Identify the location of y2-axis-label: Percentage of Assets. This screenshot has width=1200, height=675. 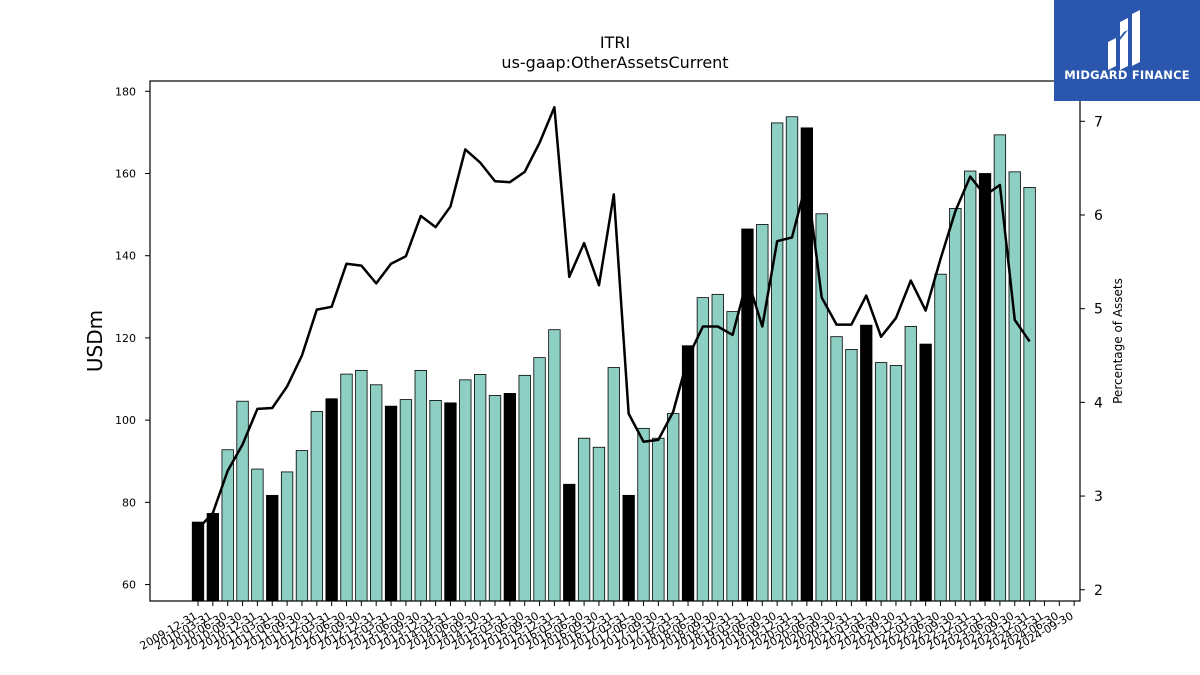
(1118, 341).